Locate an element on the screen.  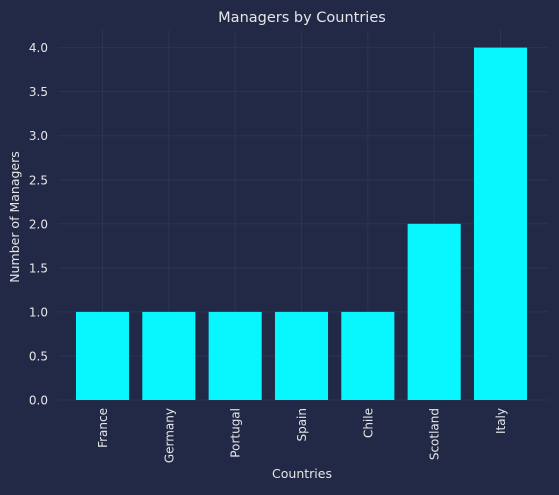
x-tick-label: Portugal is located at coordinates (236, 433).